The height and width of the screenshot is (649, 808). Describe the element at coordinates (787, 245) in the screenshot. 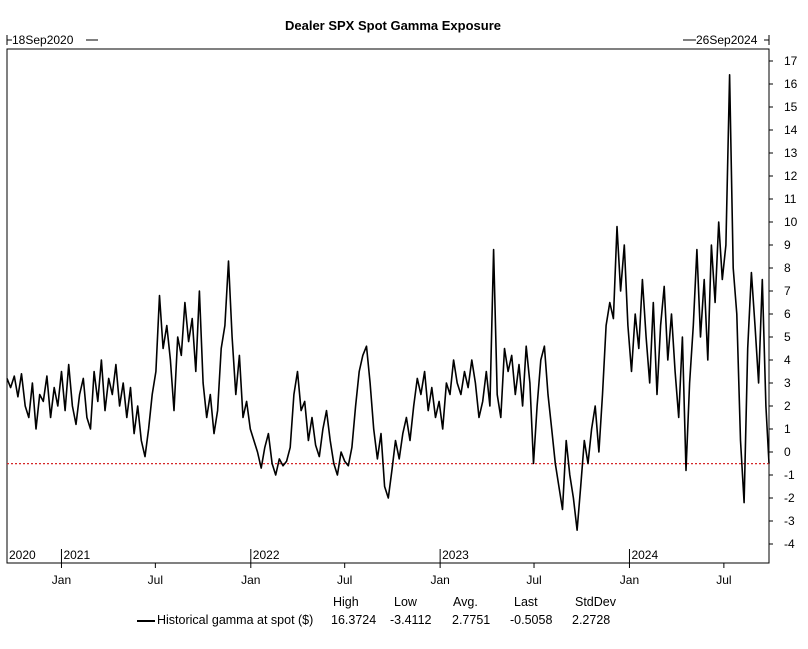

I see `y-tick-label: 9` at that location.